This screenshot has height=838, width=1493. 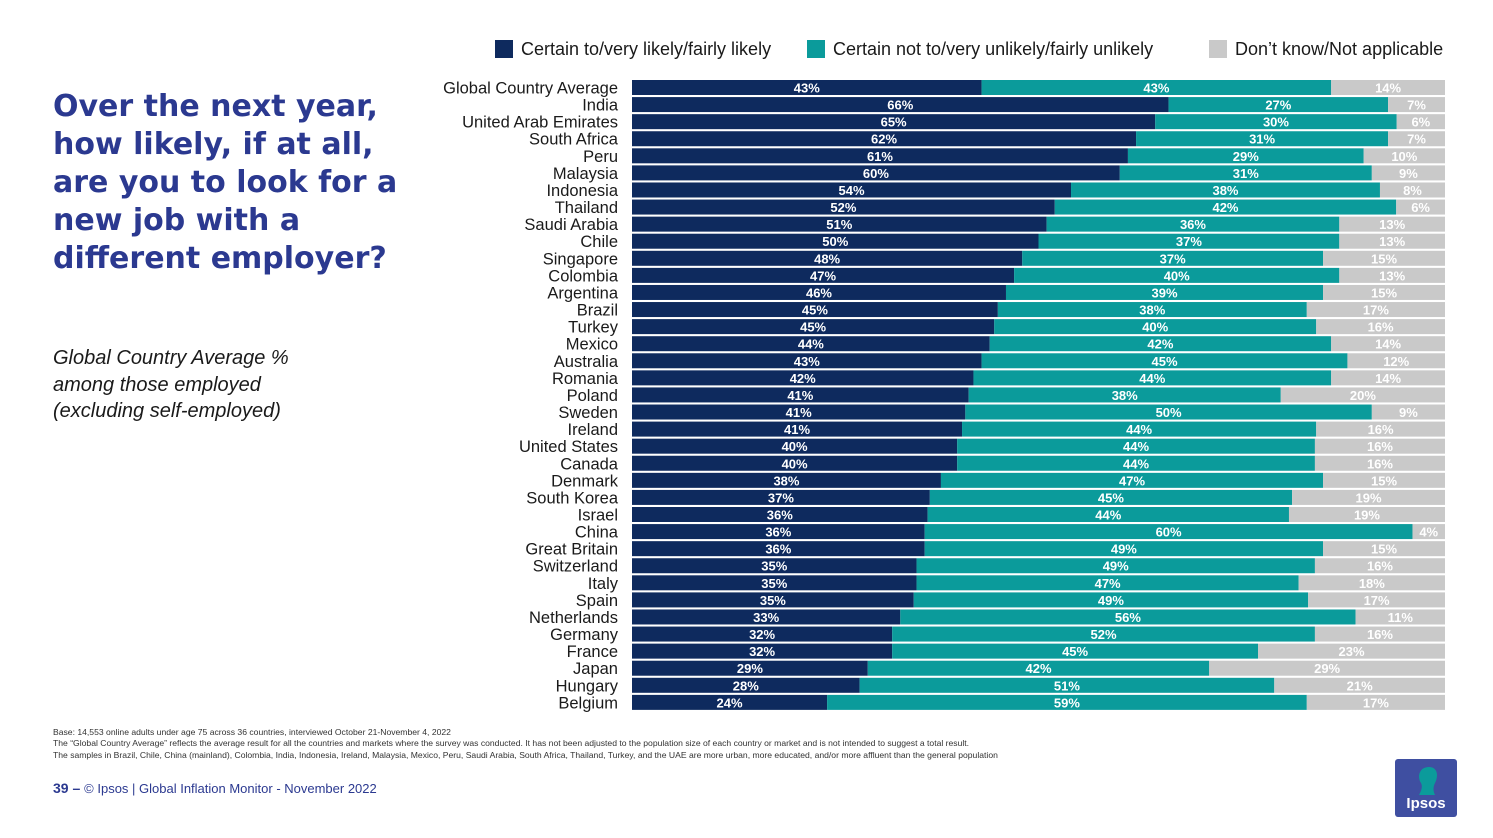 What do you see at coordinates (1380, 634) in the screenshot?
I see `data-label-dontknow-germany: 16%` at bounding box center [1380, 634].